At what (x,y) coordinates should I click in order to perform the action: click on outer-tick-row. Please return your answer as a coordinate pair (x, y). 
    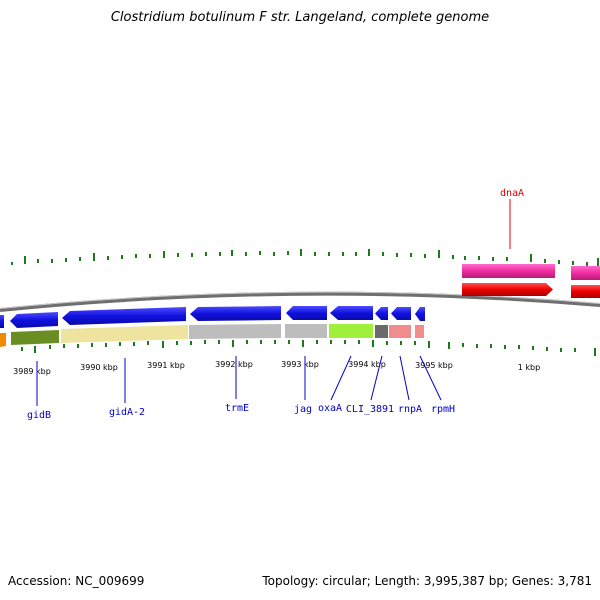
    Looking at the image, I should click on (305, 257).